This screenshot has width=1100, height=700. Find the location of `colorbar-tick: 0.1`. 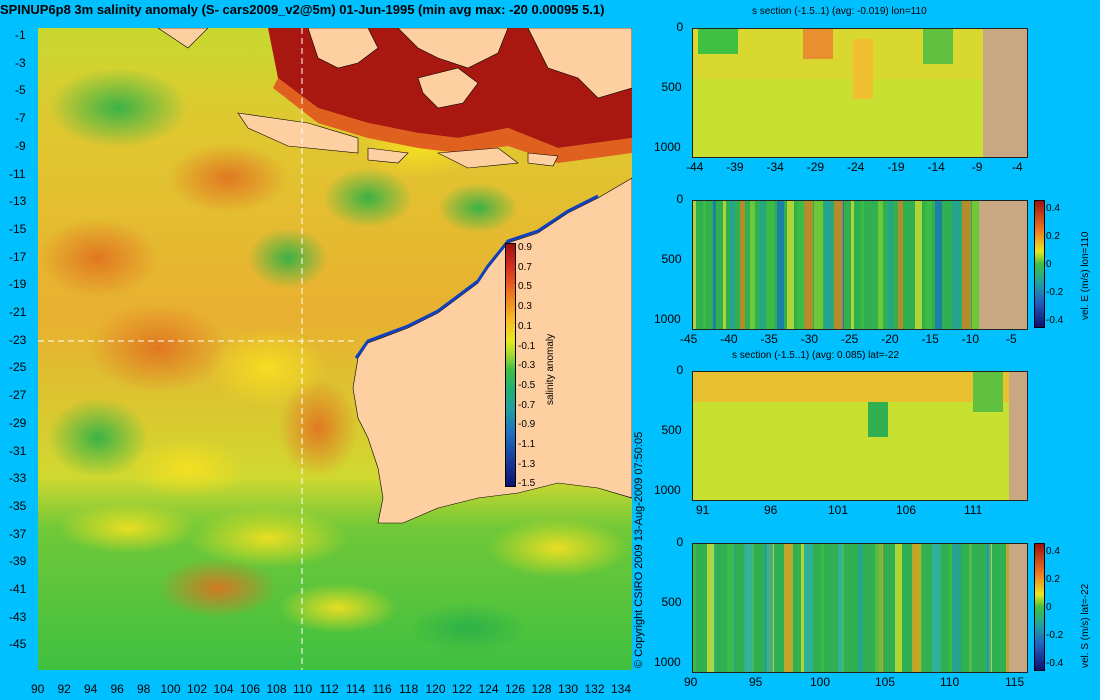

colorbar-tick: 0.1 is located at coordinates (525, 326).